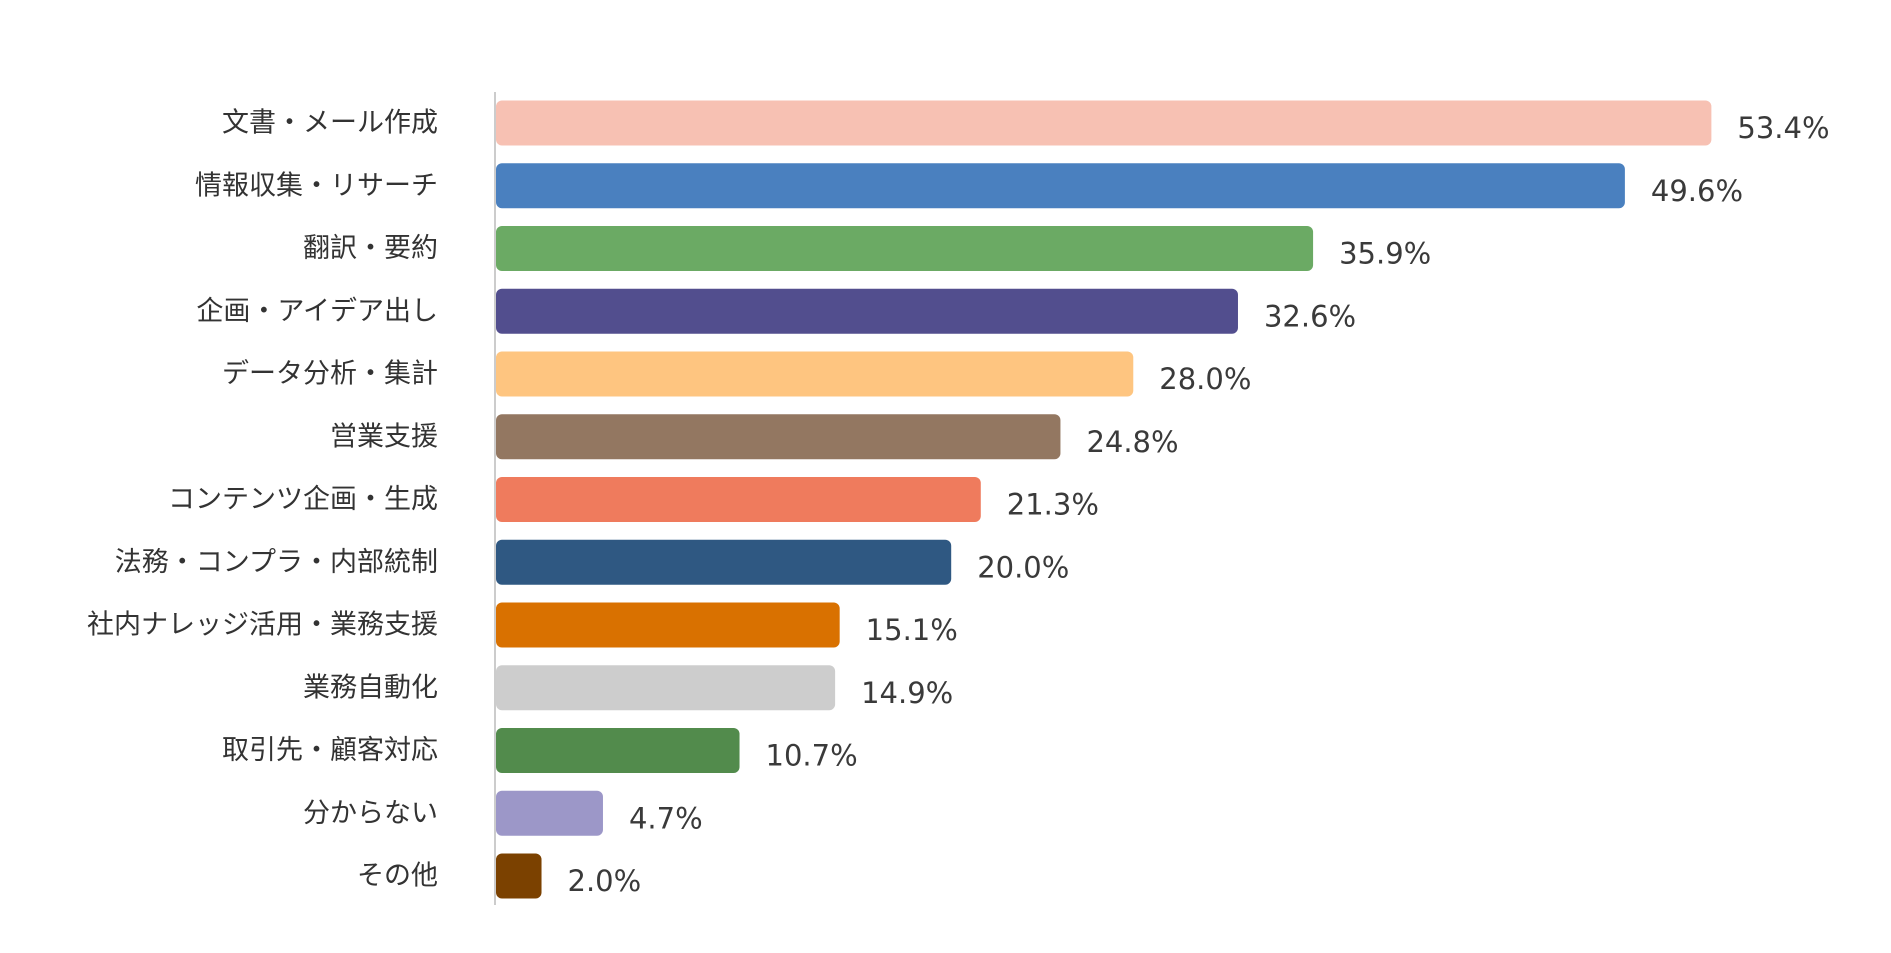 Image resolution: width=1891 pixels, height=953 pixels. What do you see at coordinates (370, 248) in the screenshot?
I see `category-label: 翻訳・要約` at bounding box center [370, 248].